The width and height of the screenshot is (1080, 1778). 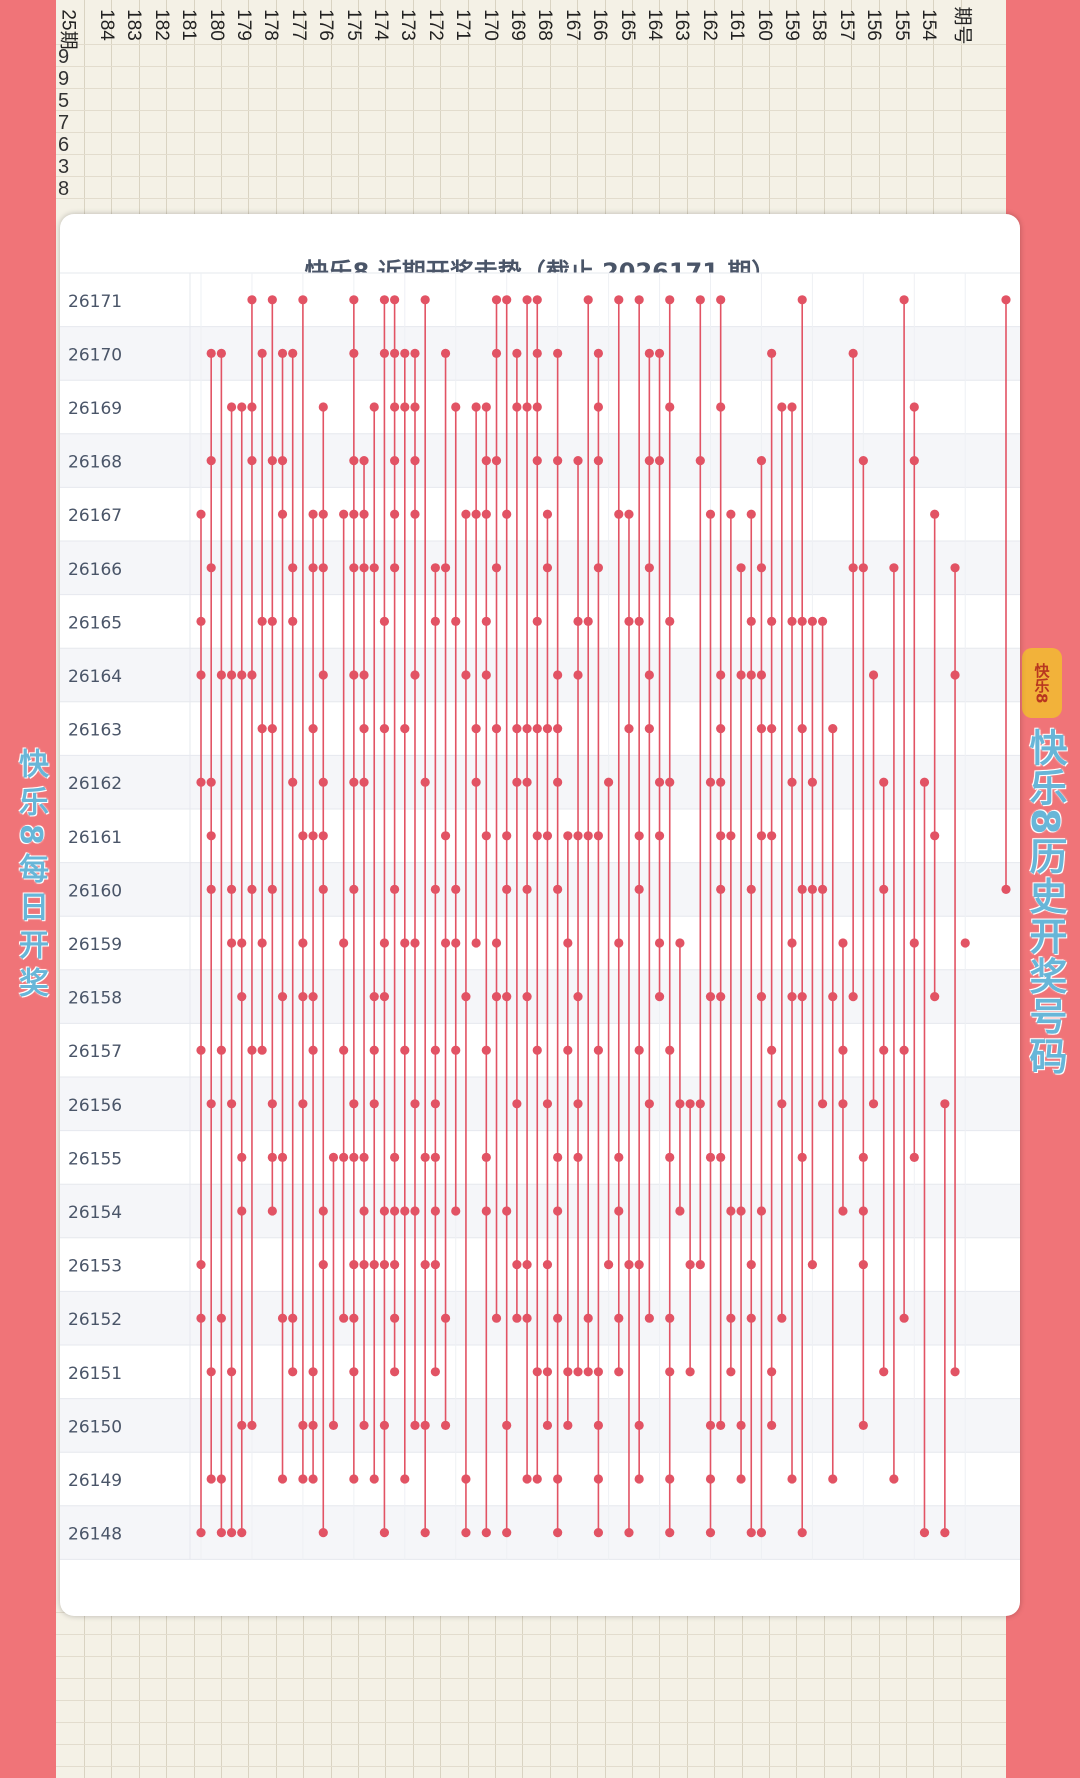 I want to click on sheet-column-number: 160, so click(x=764, y=25).